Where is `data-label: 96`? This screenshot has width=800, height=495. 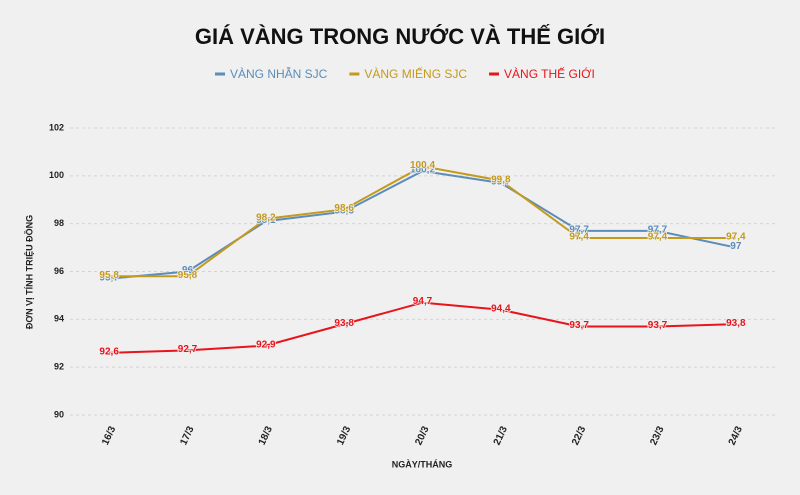 data-label: 96 is located at coordinates (188, 270).